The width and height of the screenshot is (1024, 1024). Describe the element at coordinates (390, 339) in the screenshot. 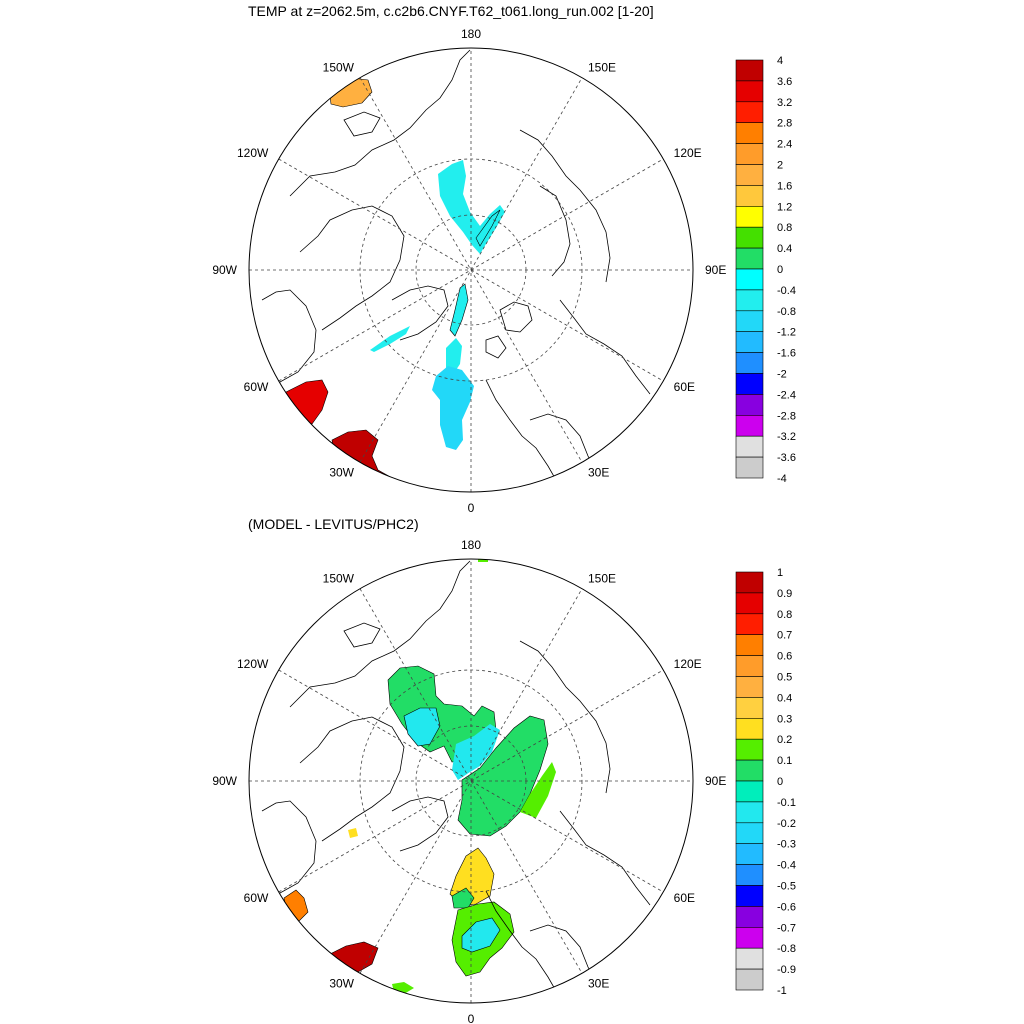

I see `p1-region-baffin-strip` at that location.